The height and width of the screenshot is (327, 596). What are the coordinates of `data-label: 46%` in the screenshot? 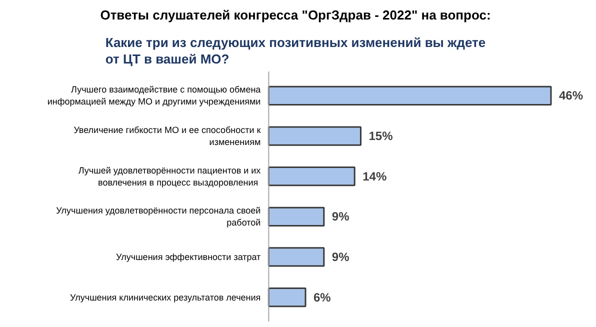 It's located at (571, 95).